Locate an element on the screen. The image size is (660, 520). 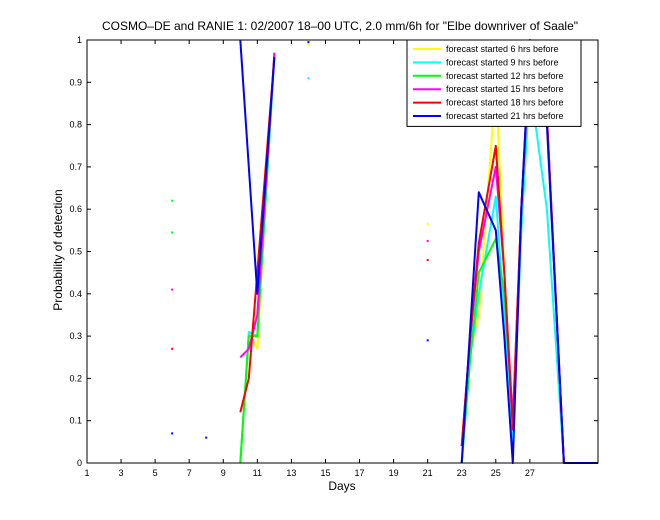
x-tick-label: 5 is located at coordinates (155, 473).